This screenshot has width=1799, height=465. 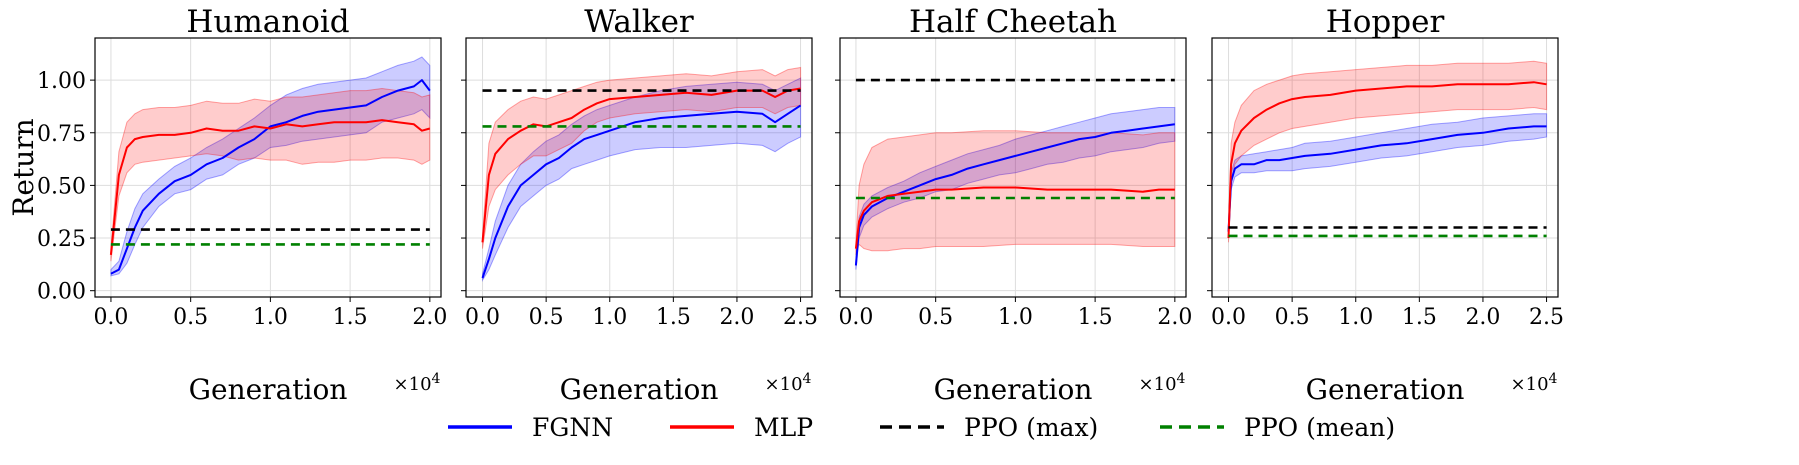 I want to click on y-tick-label: 0.00, so click(x=61, y=292).